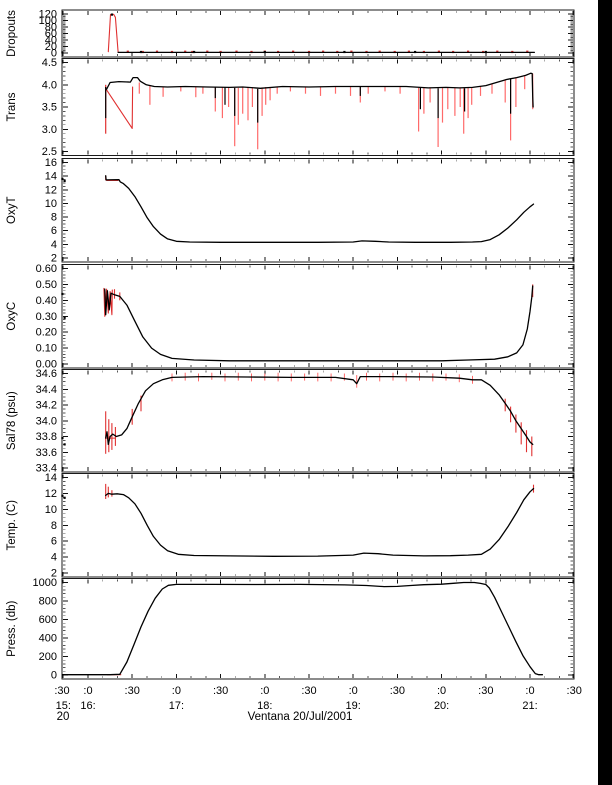  I want to click on y-tick-label: 20, so click(51, 47).